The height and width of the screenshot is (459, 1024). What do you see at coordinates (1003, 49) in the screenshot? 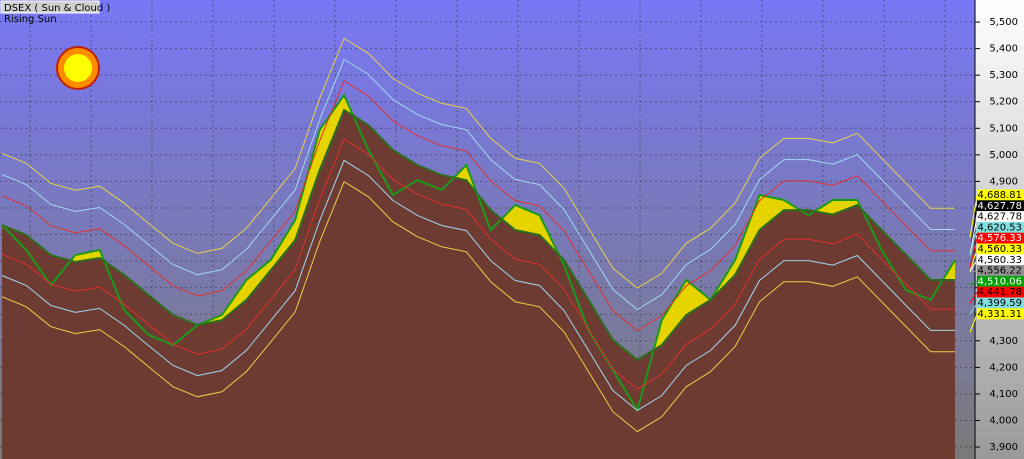
I see `y-tick-label: 5,400` at bounding box center [1003, 49].